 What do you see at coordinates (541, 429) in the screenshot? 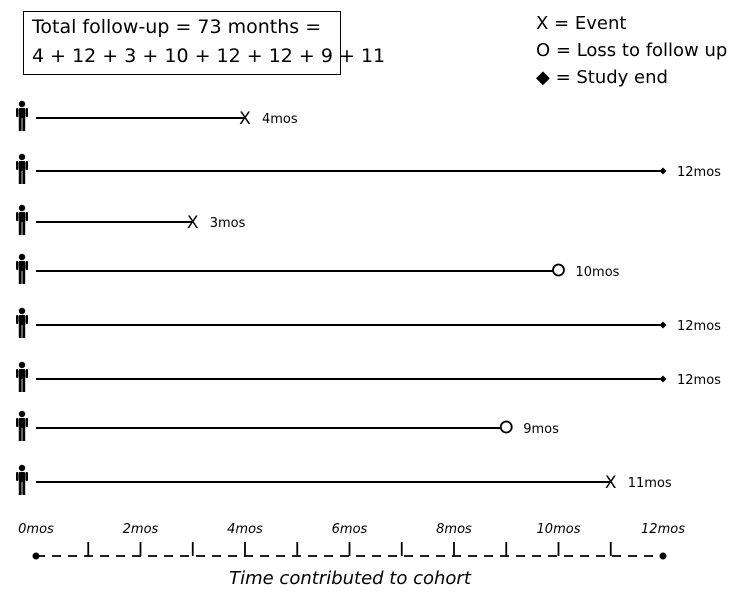
I see `duration-label: 9mos` at bounding box center [541, 429].